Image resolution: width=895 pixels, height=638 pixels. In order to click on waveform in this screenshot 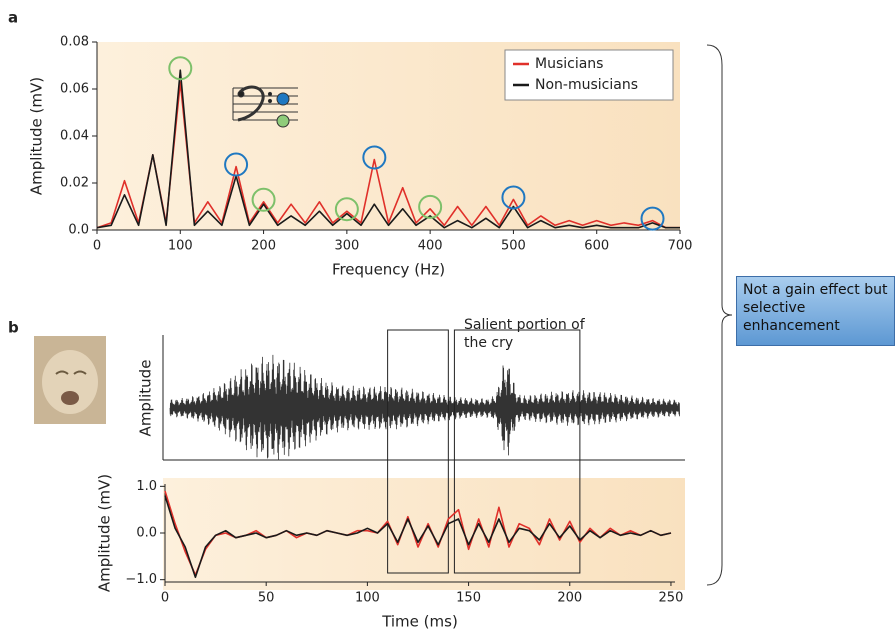, I will do `click(424, 407)`.